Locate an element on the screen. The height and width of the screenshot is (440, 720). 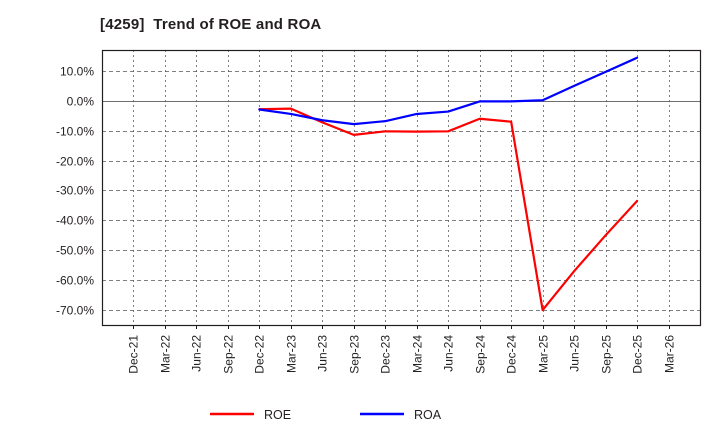
y-axis-tick-label: -10.0% is located at coordinates (75, 132).